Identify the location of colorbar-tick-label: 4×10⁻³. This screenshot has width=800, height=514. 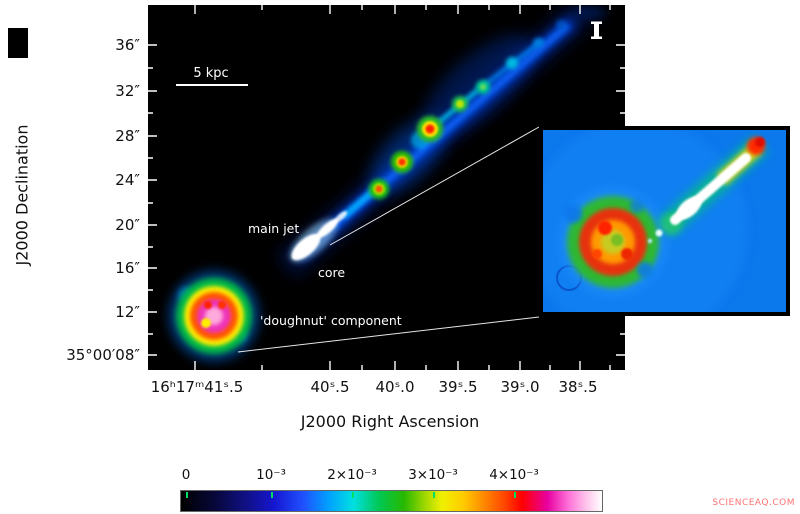
(514, 475).